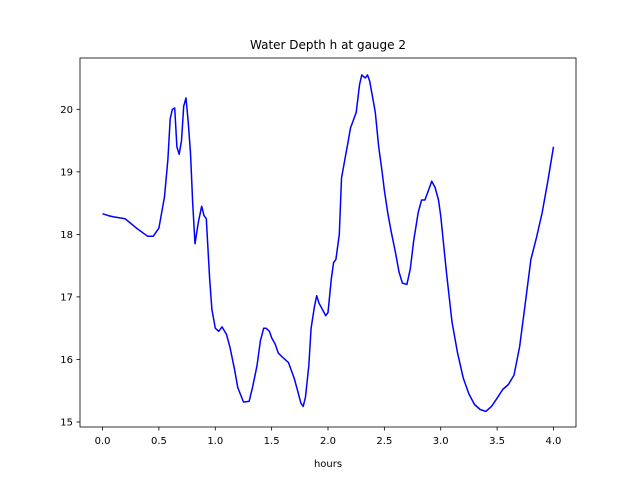 Image resolution: width=640 pixels, height=480 pixels. What do you see at coordinates (66, 297) in the screenshot?
I see `y-tick-label: 17` at bounding box center [66, 297].